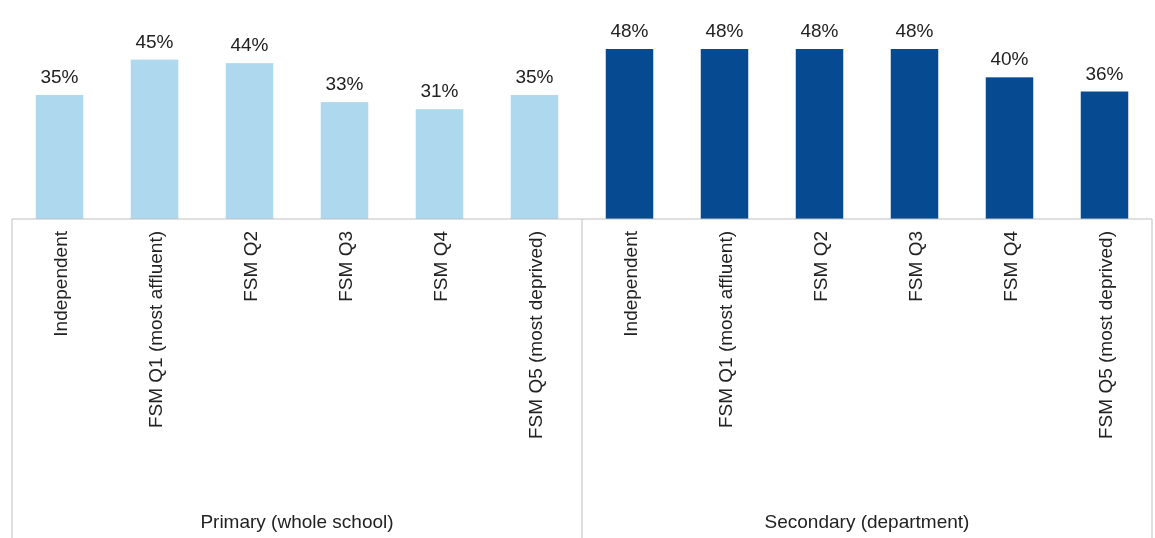  I want to click on data-label: 36%, so click(1104, 73).